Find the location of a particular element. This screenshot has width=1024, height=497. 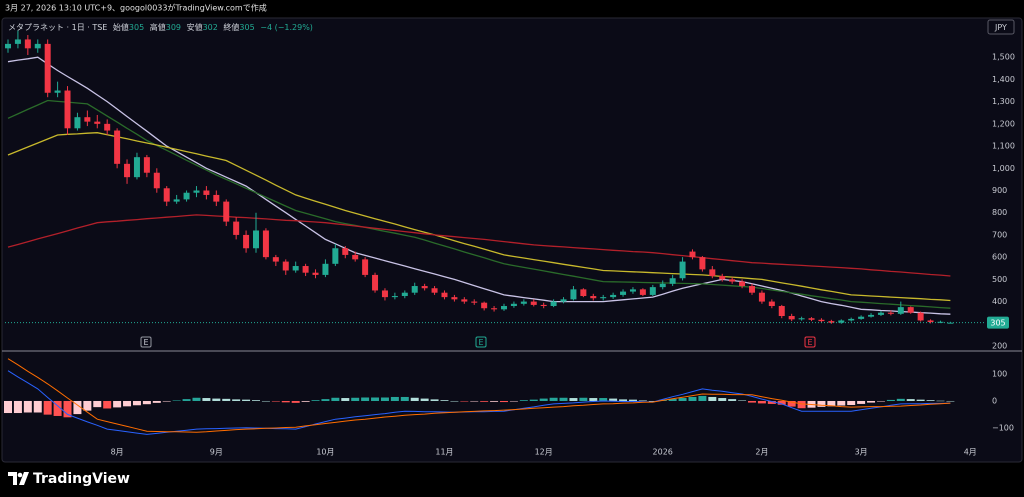

last-price-label: 305 is located at coordinates (997, 323).